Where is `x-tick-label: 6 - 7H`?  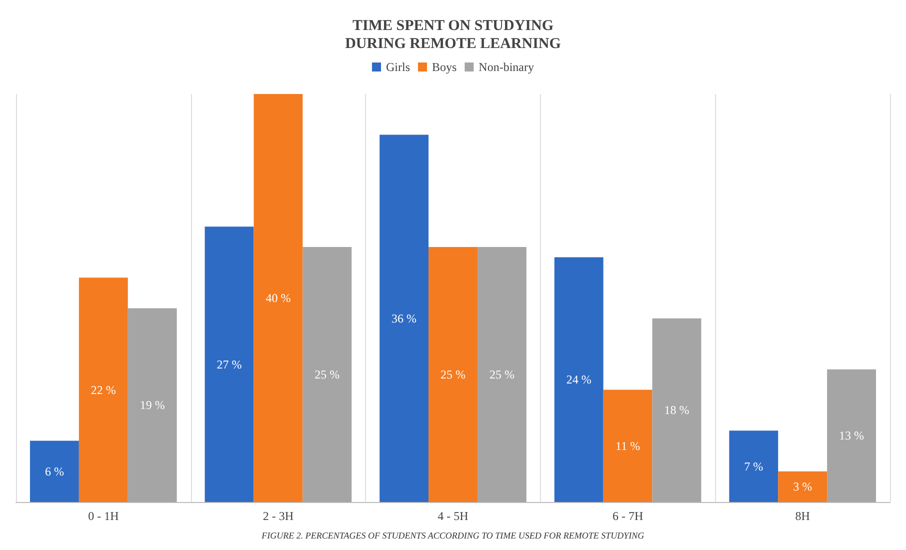
x-tick-label: 6 - 7H is located at coordinates (628, 516).